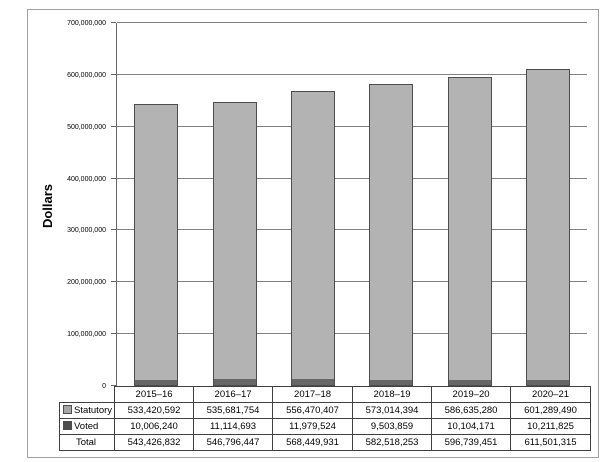 This screenshot has width=615, height=462. What do you see at coordinates (471, 410) in the screenshot?
I see `table-value-cell: 586,635,280` at bounding box center [471, 410].